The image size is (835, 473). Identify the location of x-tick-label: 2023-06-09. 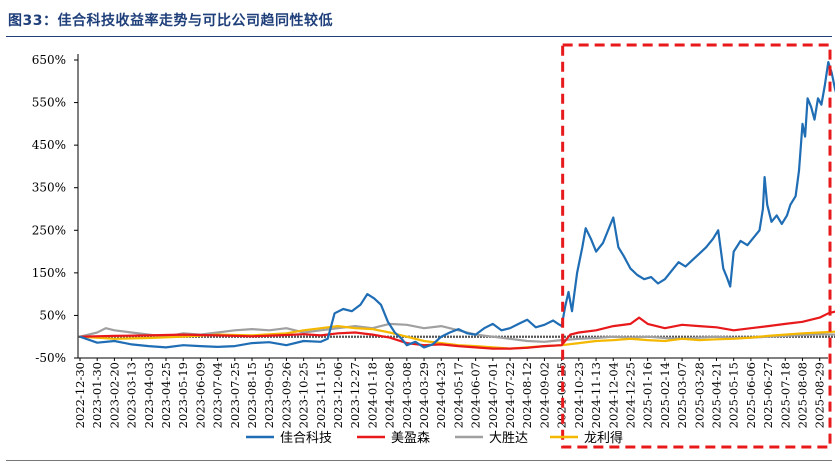
(200, 395).